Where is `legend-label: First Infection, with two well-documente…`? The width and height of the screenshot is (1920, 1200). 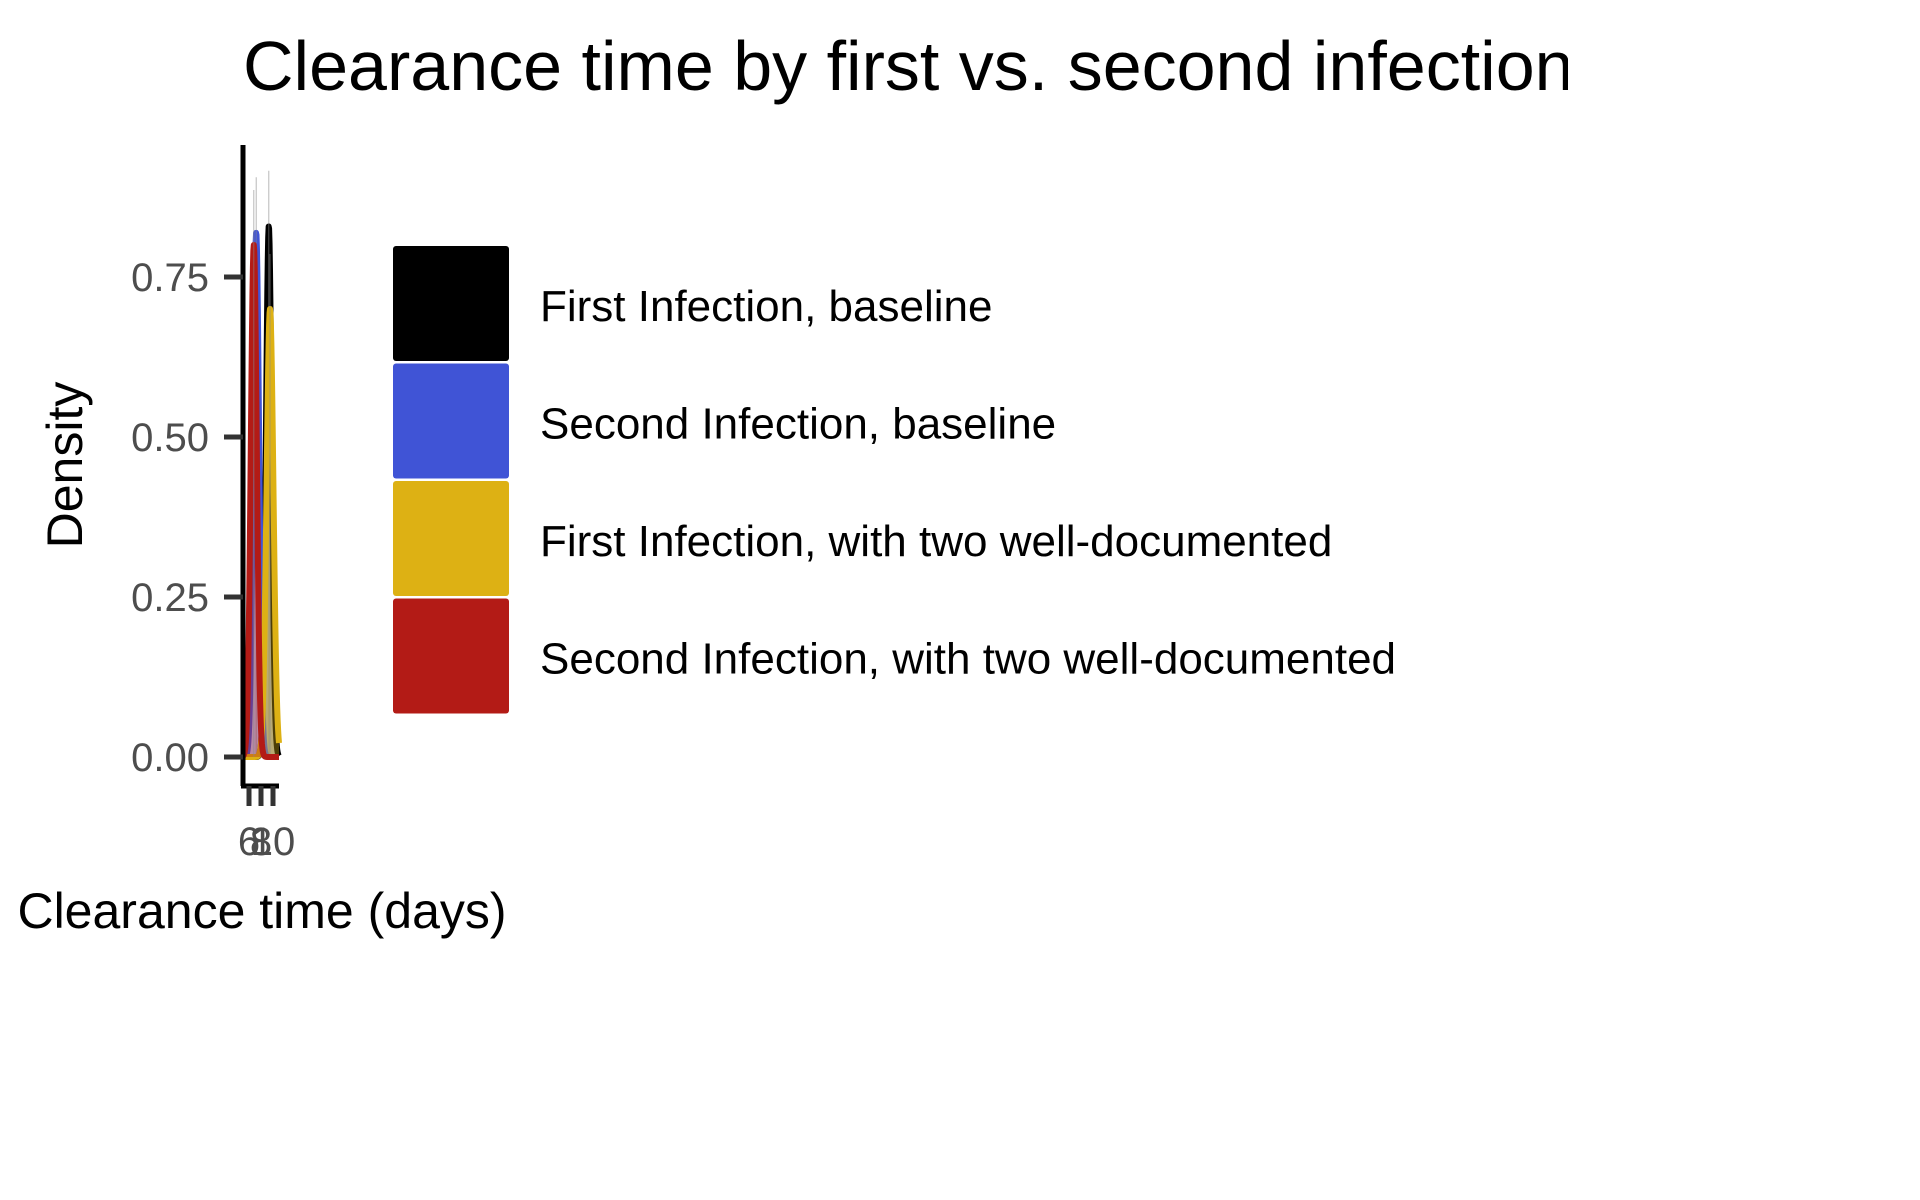
legend-label: First Infection, with two well-documente… is located at coordinates (936, 541).